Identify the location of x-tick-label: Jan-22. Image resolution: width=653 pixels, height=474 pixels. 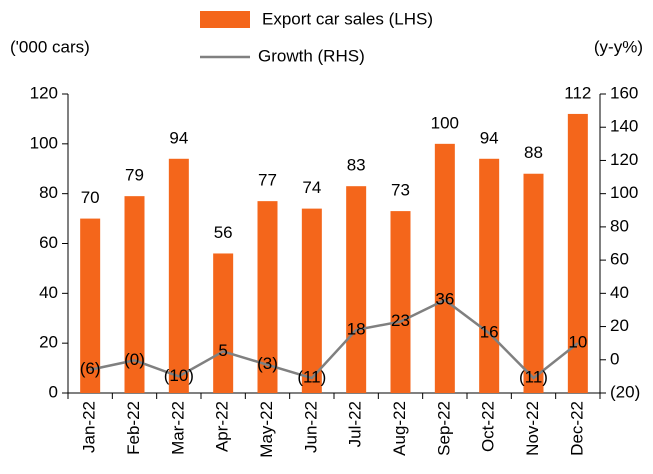
(89, 427).